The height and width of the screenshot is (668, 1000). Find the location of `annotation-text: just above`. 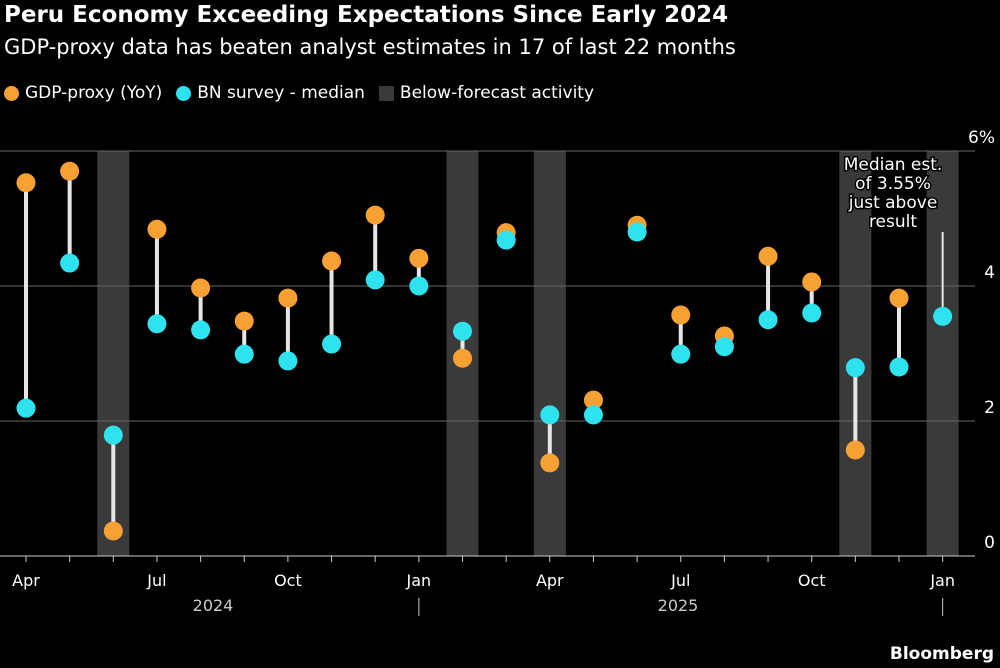

annotation-text: just above is located at coordinates (893, 203).